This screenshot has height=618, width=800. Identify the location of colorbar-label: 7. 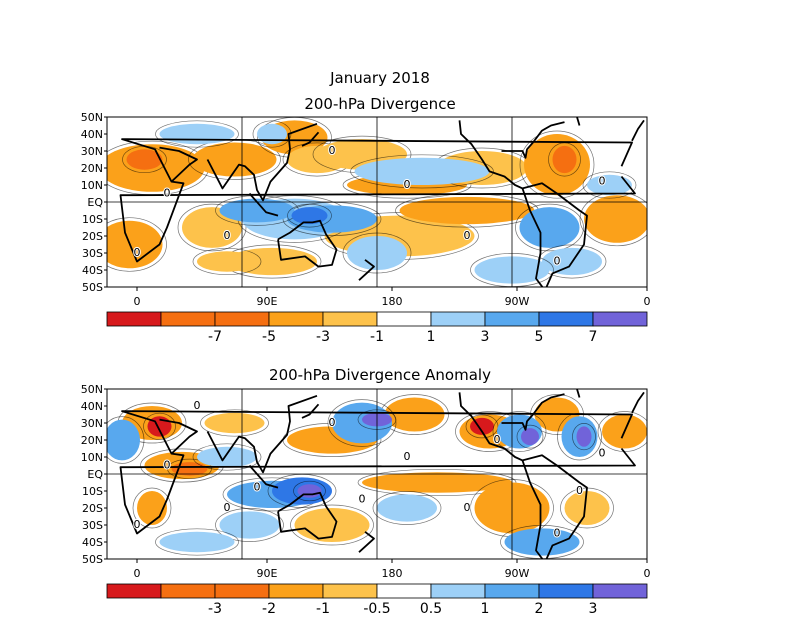
(593, 337).